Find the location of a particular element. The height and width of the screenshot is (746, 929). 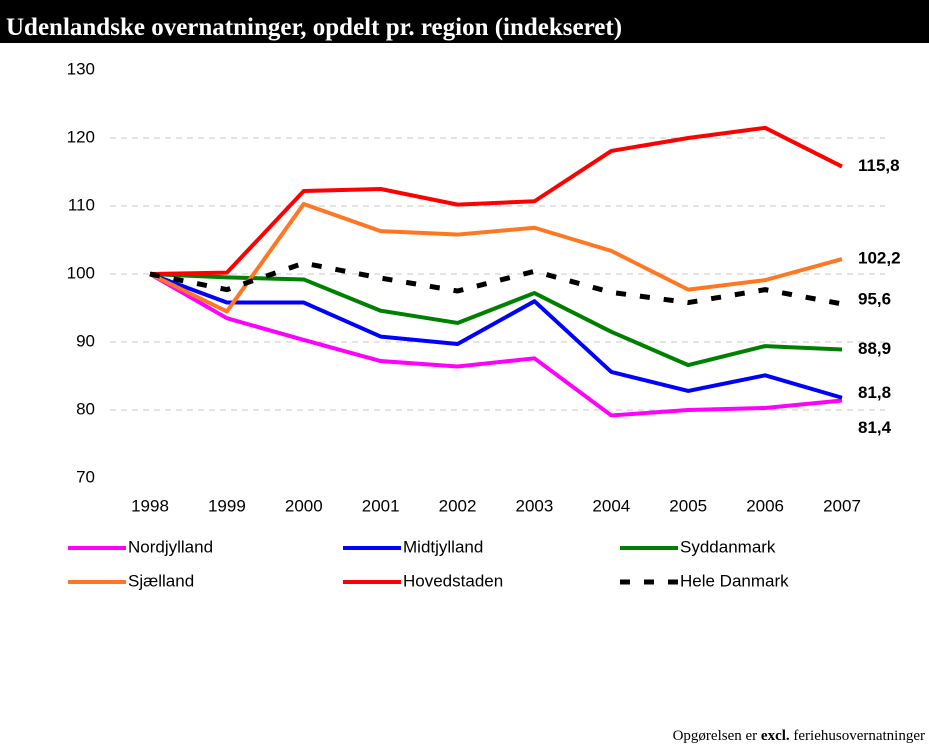

legend-label: Midtjylland is located at coordinates (443, 546).